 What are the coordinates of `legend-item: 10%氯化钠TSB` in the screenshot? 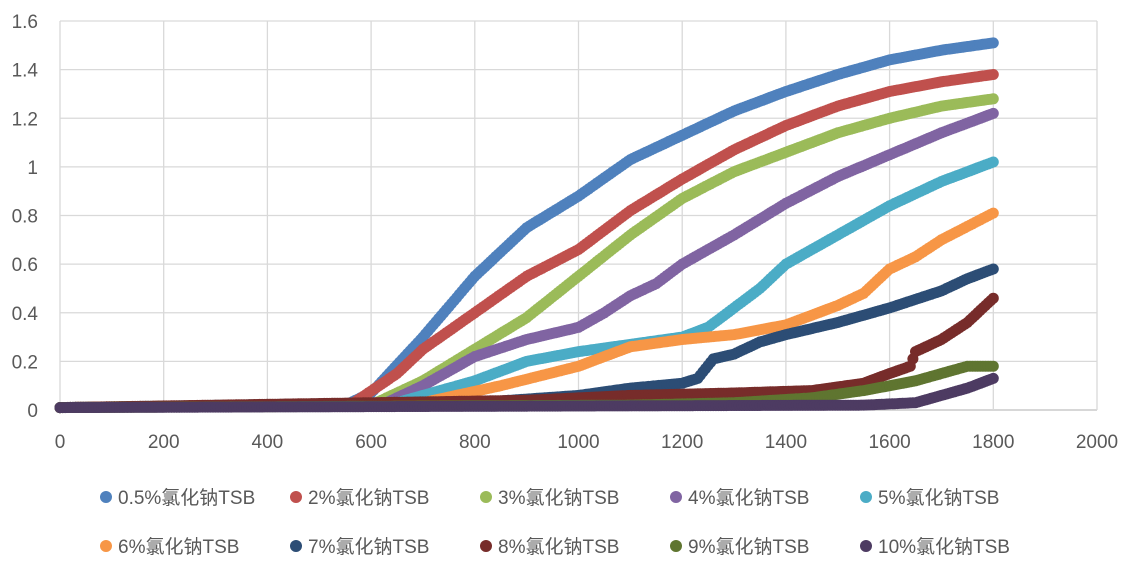 It's located at (935, 547).